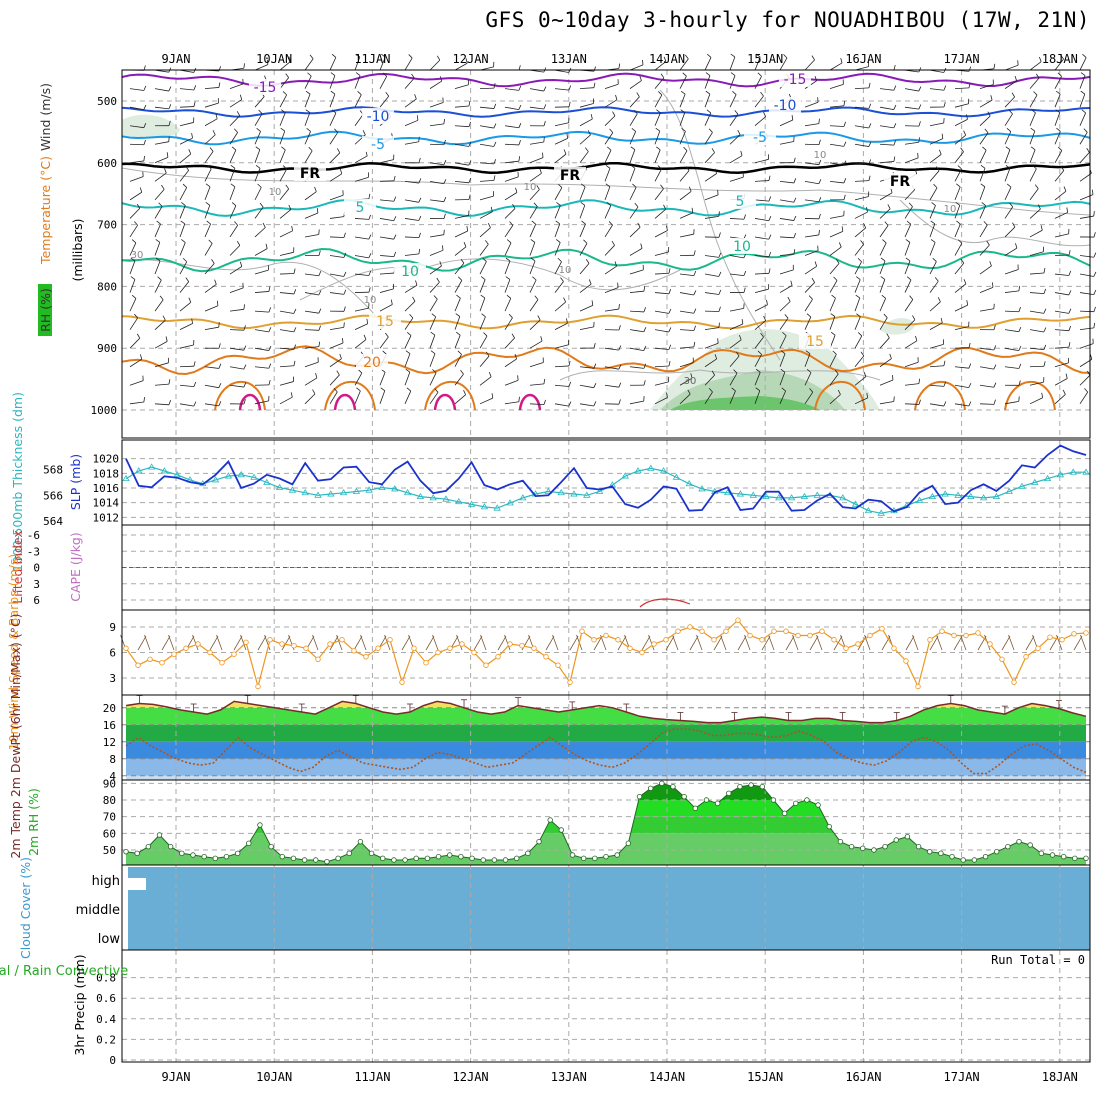 This screenshot has height=1100, width=1100. What do you see at coordinates (17, 567) in the screenshot?
I see `li-axis-label: Lifted Index` at bounding box center [17, 567].